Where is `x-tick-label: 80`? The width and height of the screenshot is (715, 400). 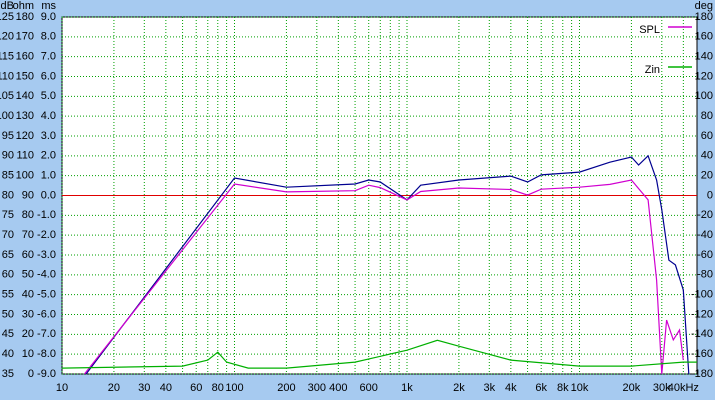 x-tick-label: 80 is located at coordinates (218, 388).